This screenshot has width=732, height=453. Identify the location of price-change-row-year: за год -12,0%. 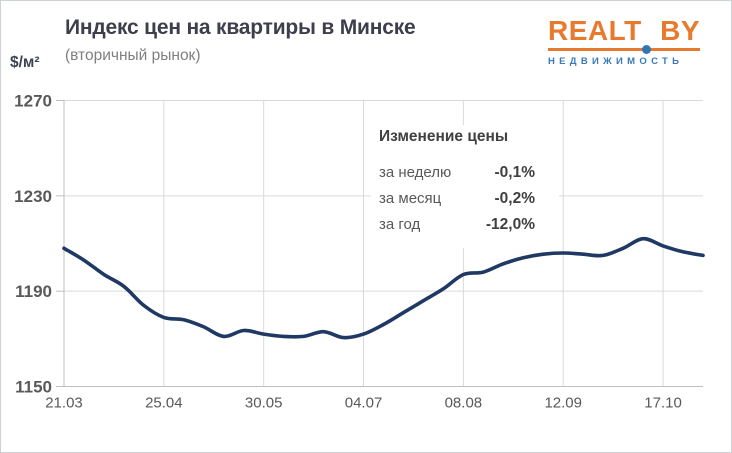
(457, 225).